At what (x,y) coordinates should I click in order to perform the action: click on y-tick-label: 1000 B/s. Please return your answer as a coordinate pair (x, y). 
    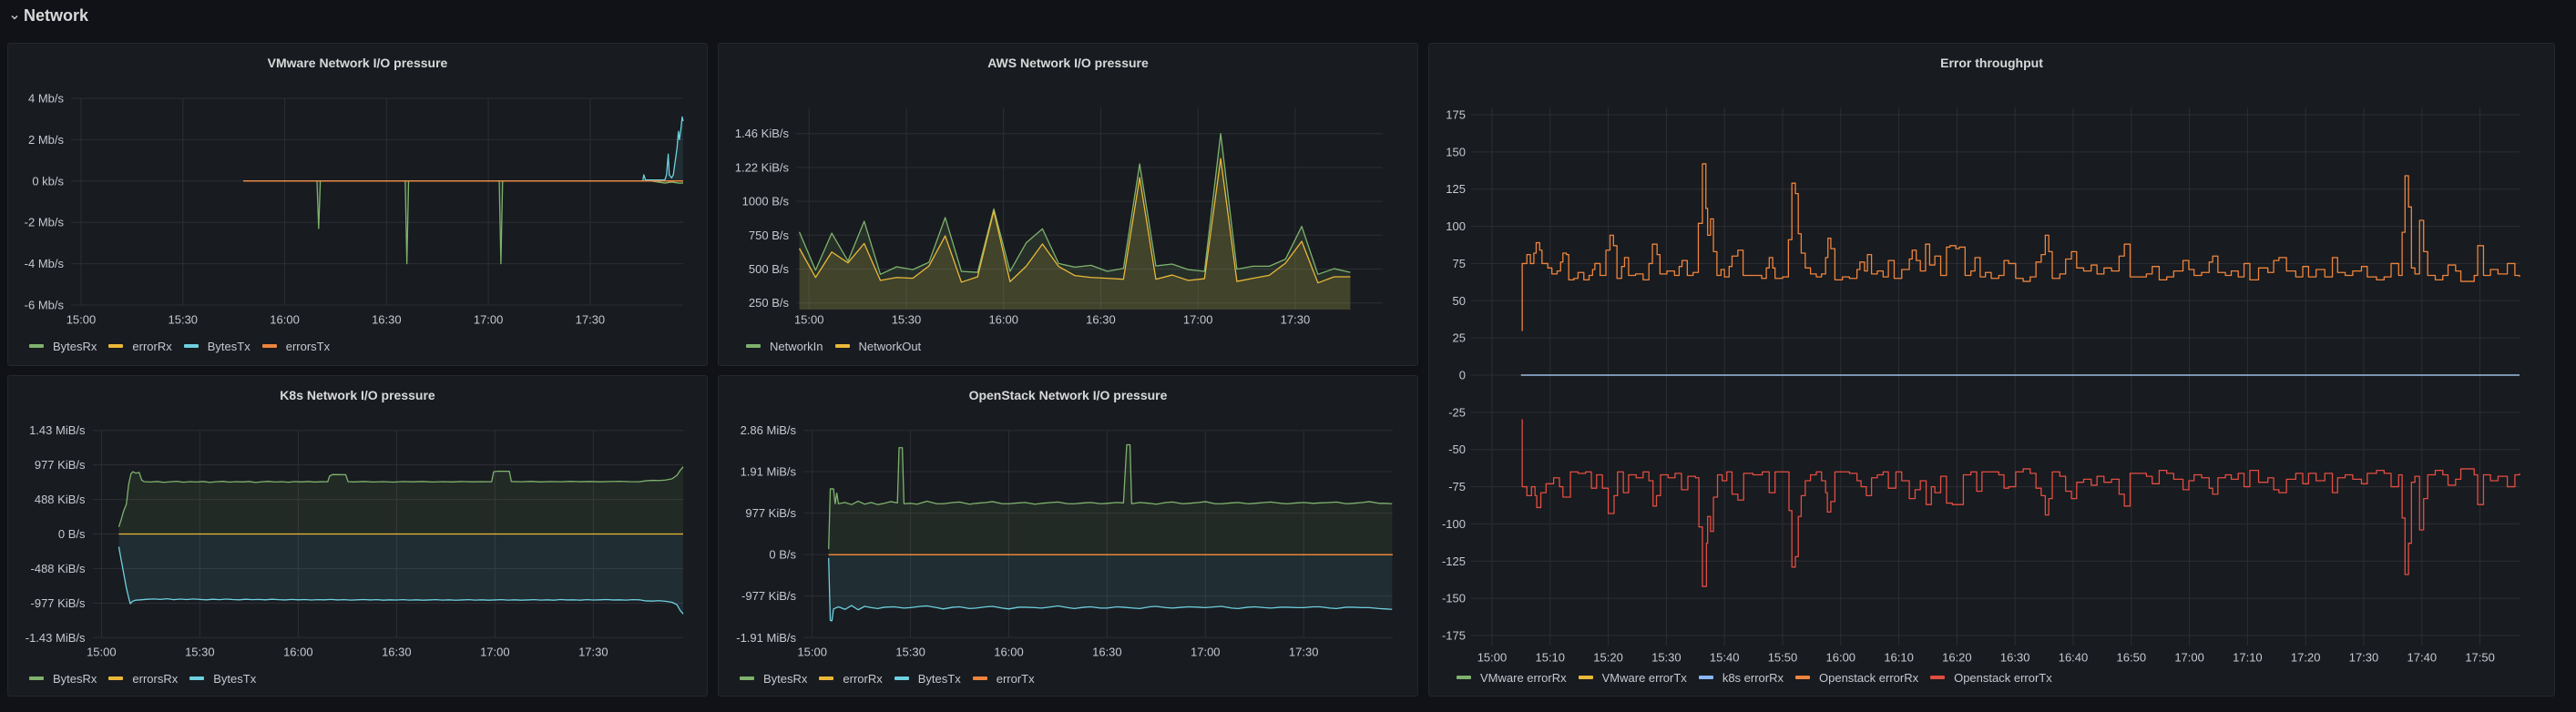
    Looking at the image, I should click on (766, 202).